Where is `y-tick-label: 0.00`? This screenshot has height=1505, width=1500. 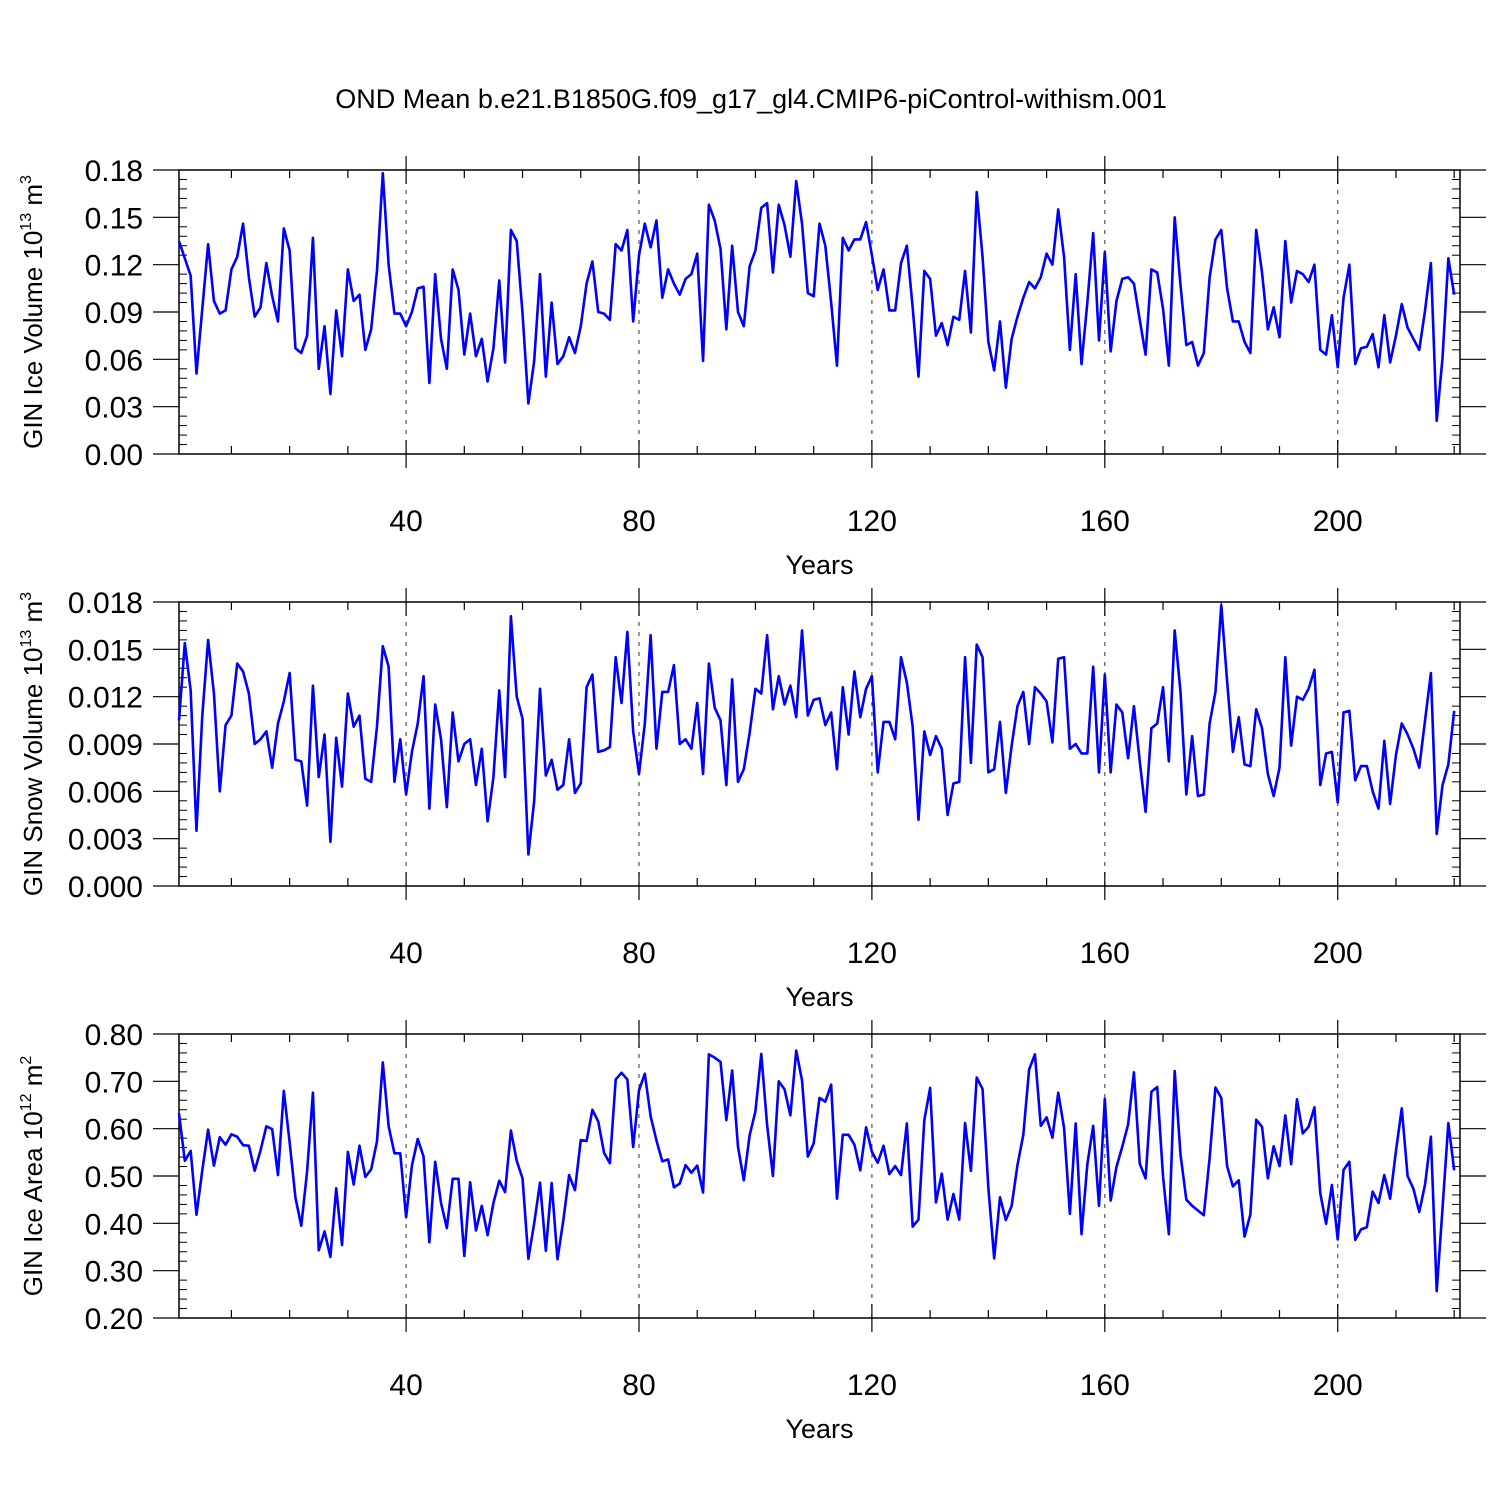
y-tick-label: 0.00 is located at coordinates (114, 455).